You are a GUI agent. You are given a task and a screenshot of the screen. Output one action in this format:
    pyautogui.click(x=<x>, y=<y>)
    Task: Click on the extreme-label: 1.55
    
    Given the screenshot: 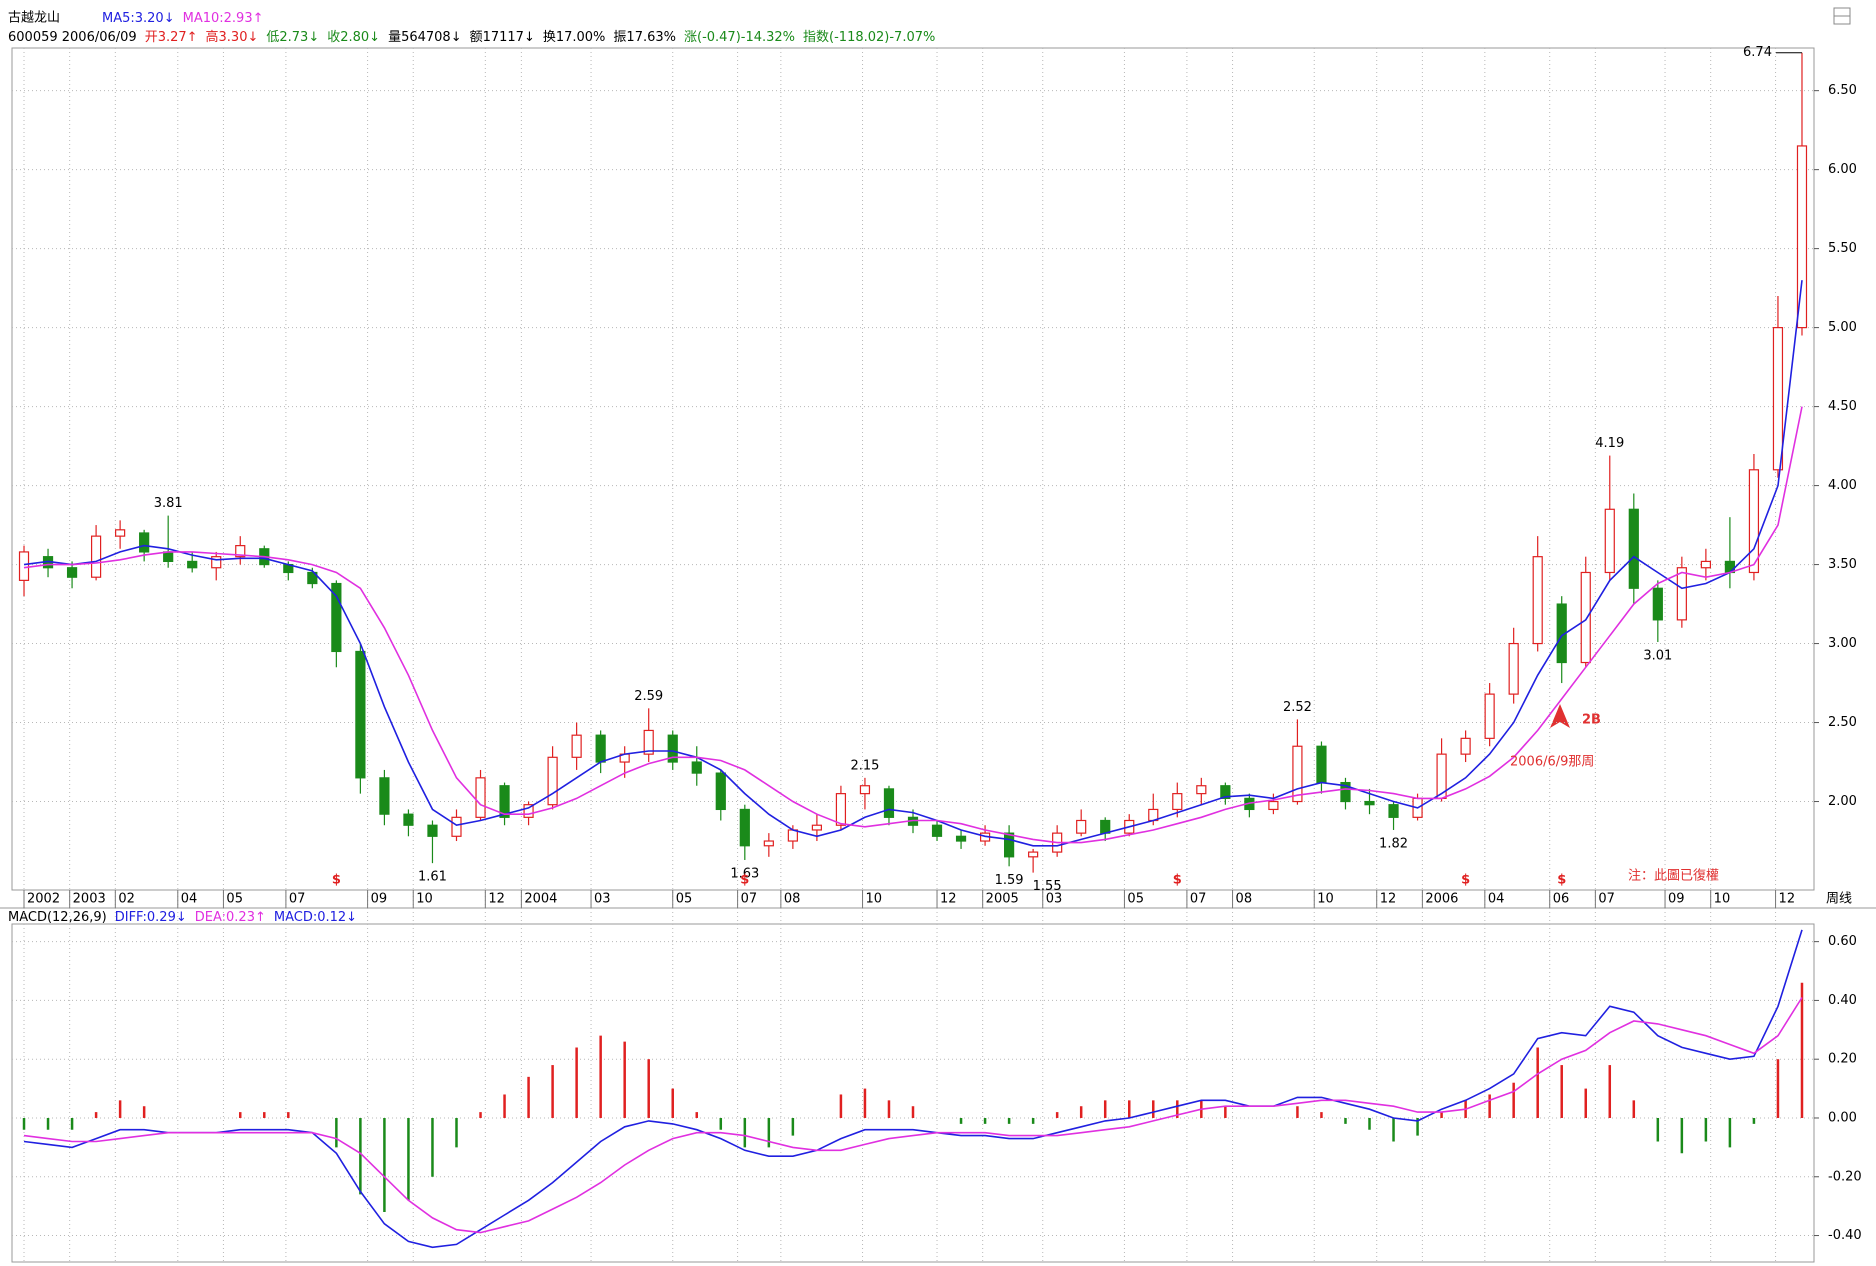 What is the action you would take?
    pyautogui.click(x=1047, y=886)
    